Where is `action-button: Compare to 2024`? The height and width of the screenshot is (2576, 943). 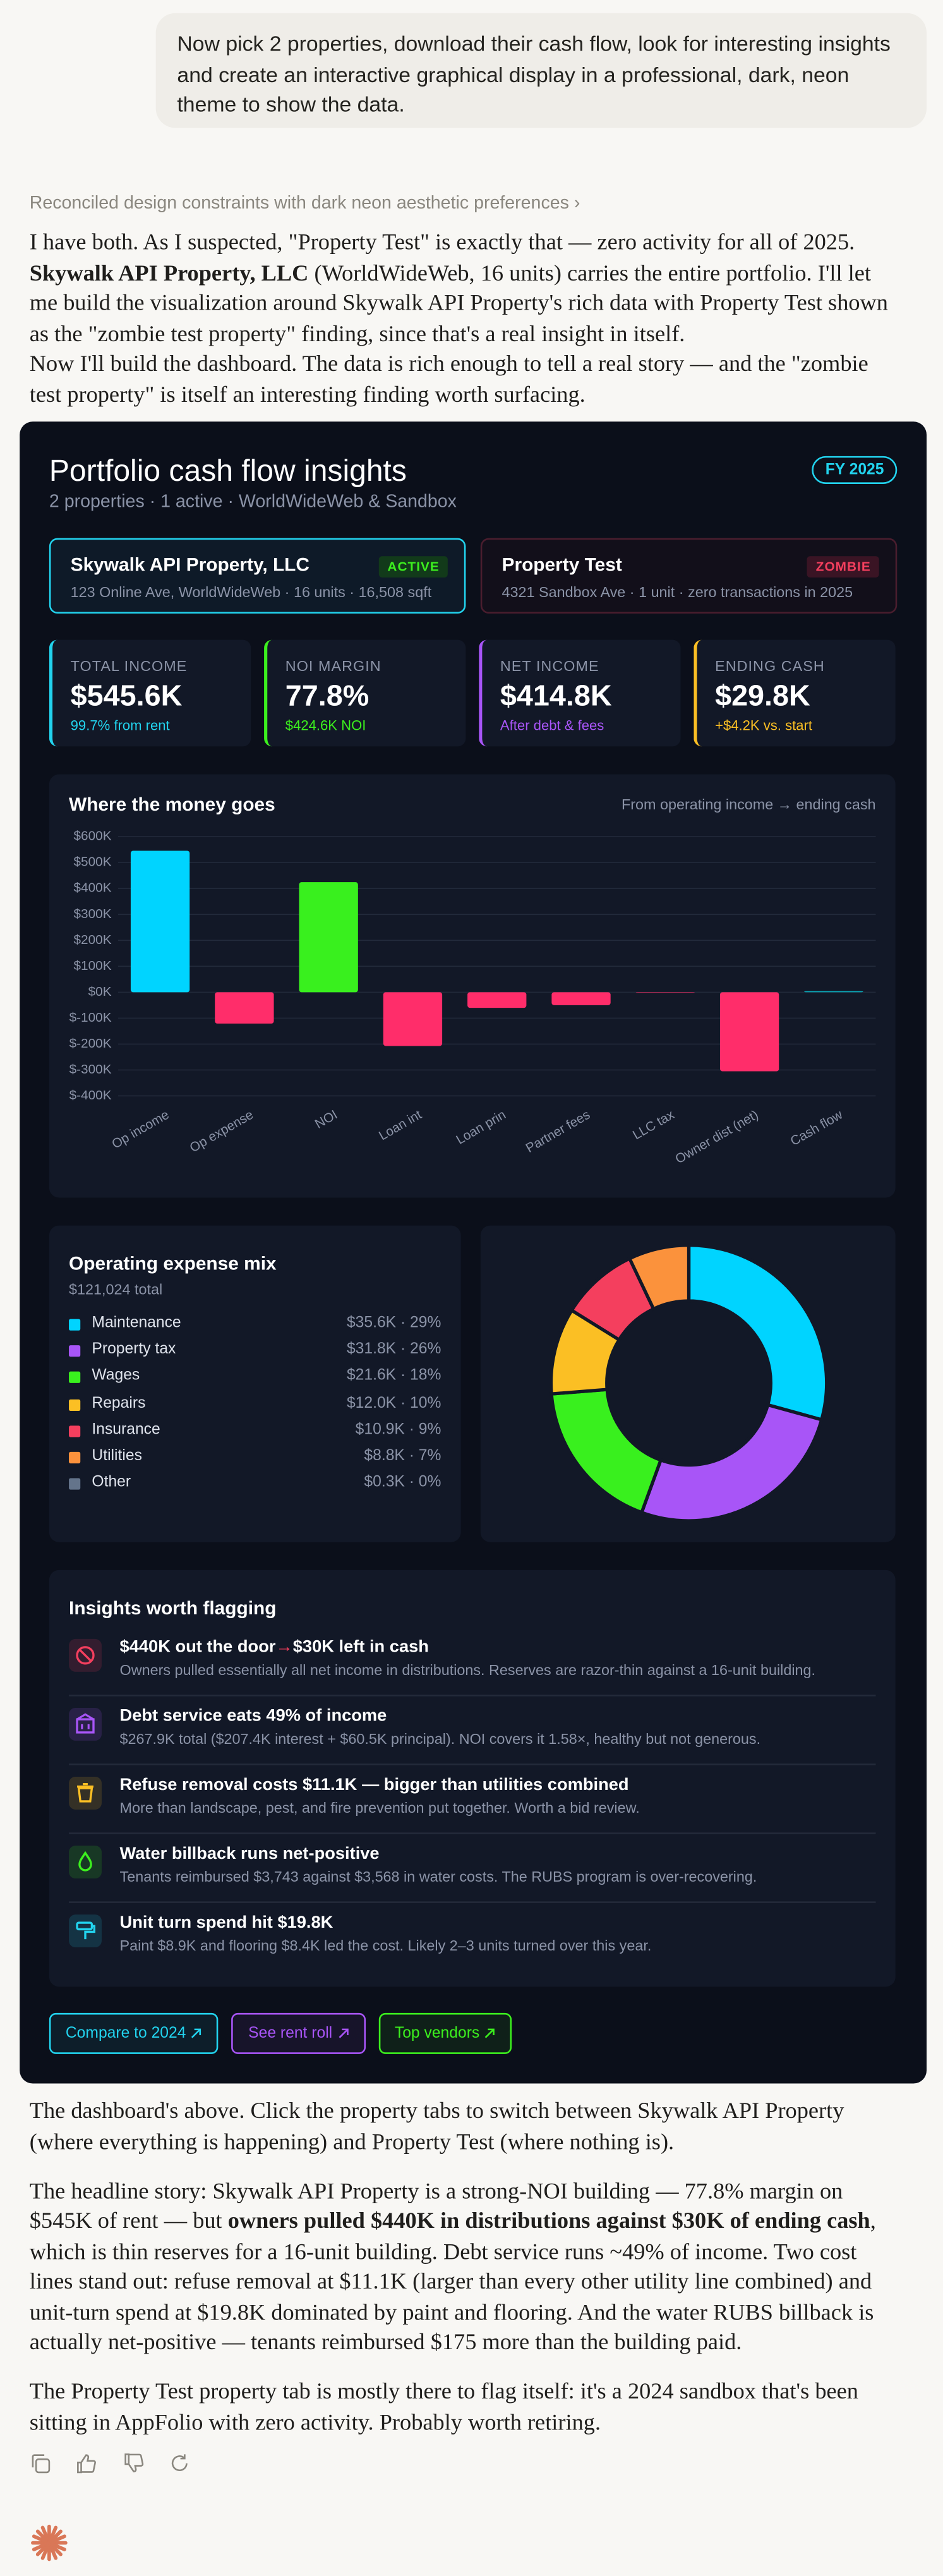 action-button: Compare to 2024 is located at coordinates (134, 2033).